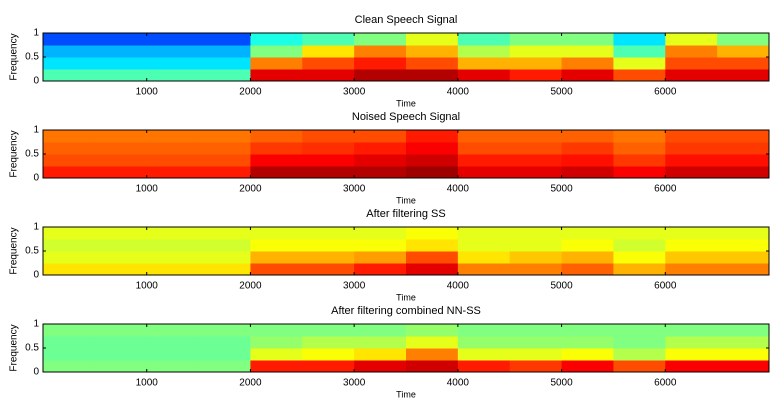 This screenshot has width=771, height=401. I want to click on y-tick-label: 0, so click(36, 275).